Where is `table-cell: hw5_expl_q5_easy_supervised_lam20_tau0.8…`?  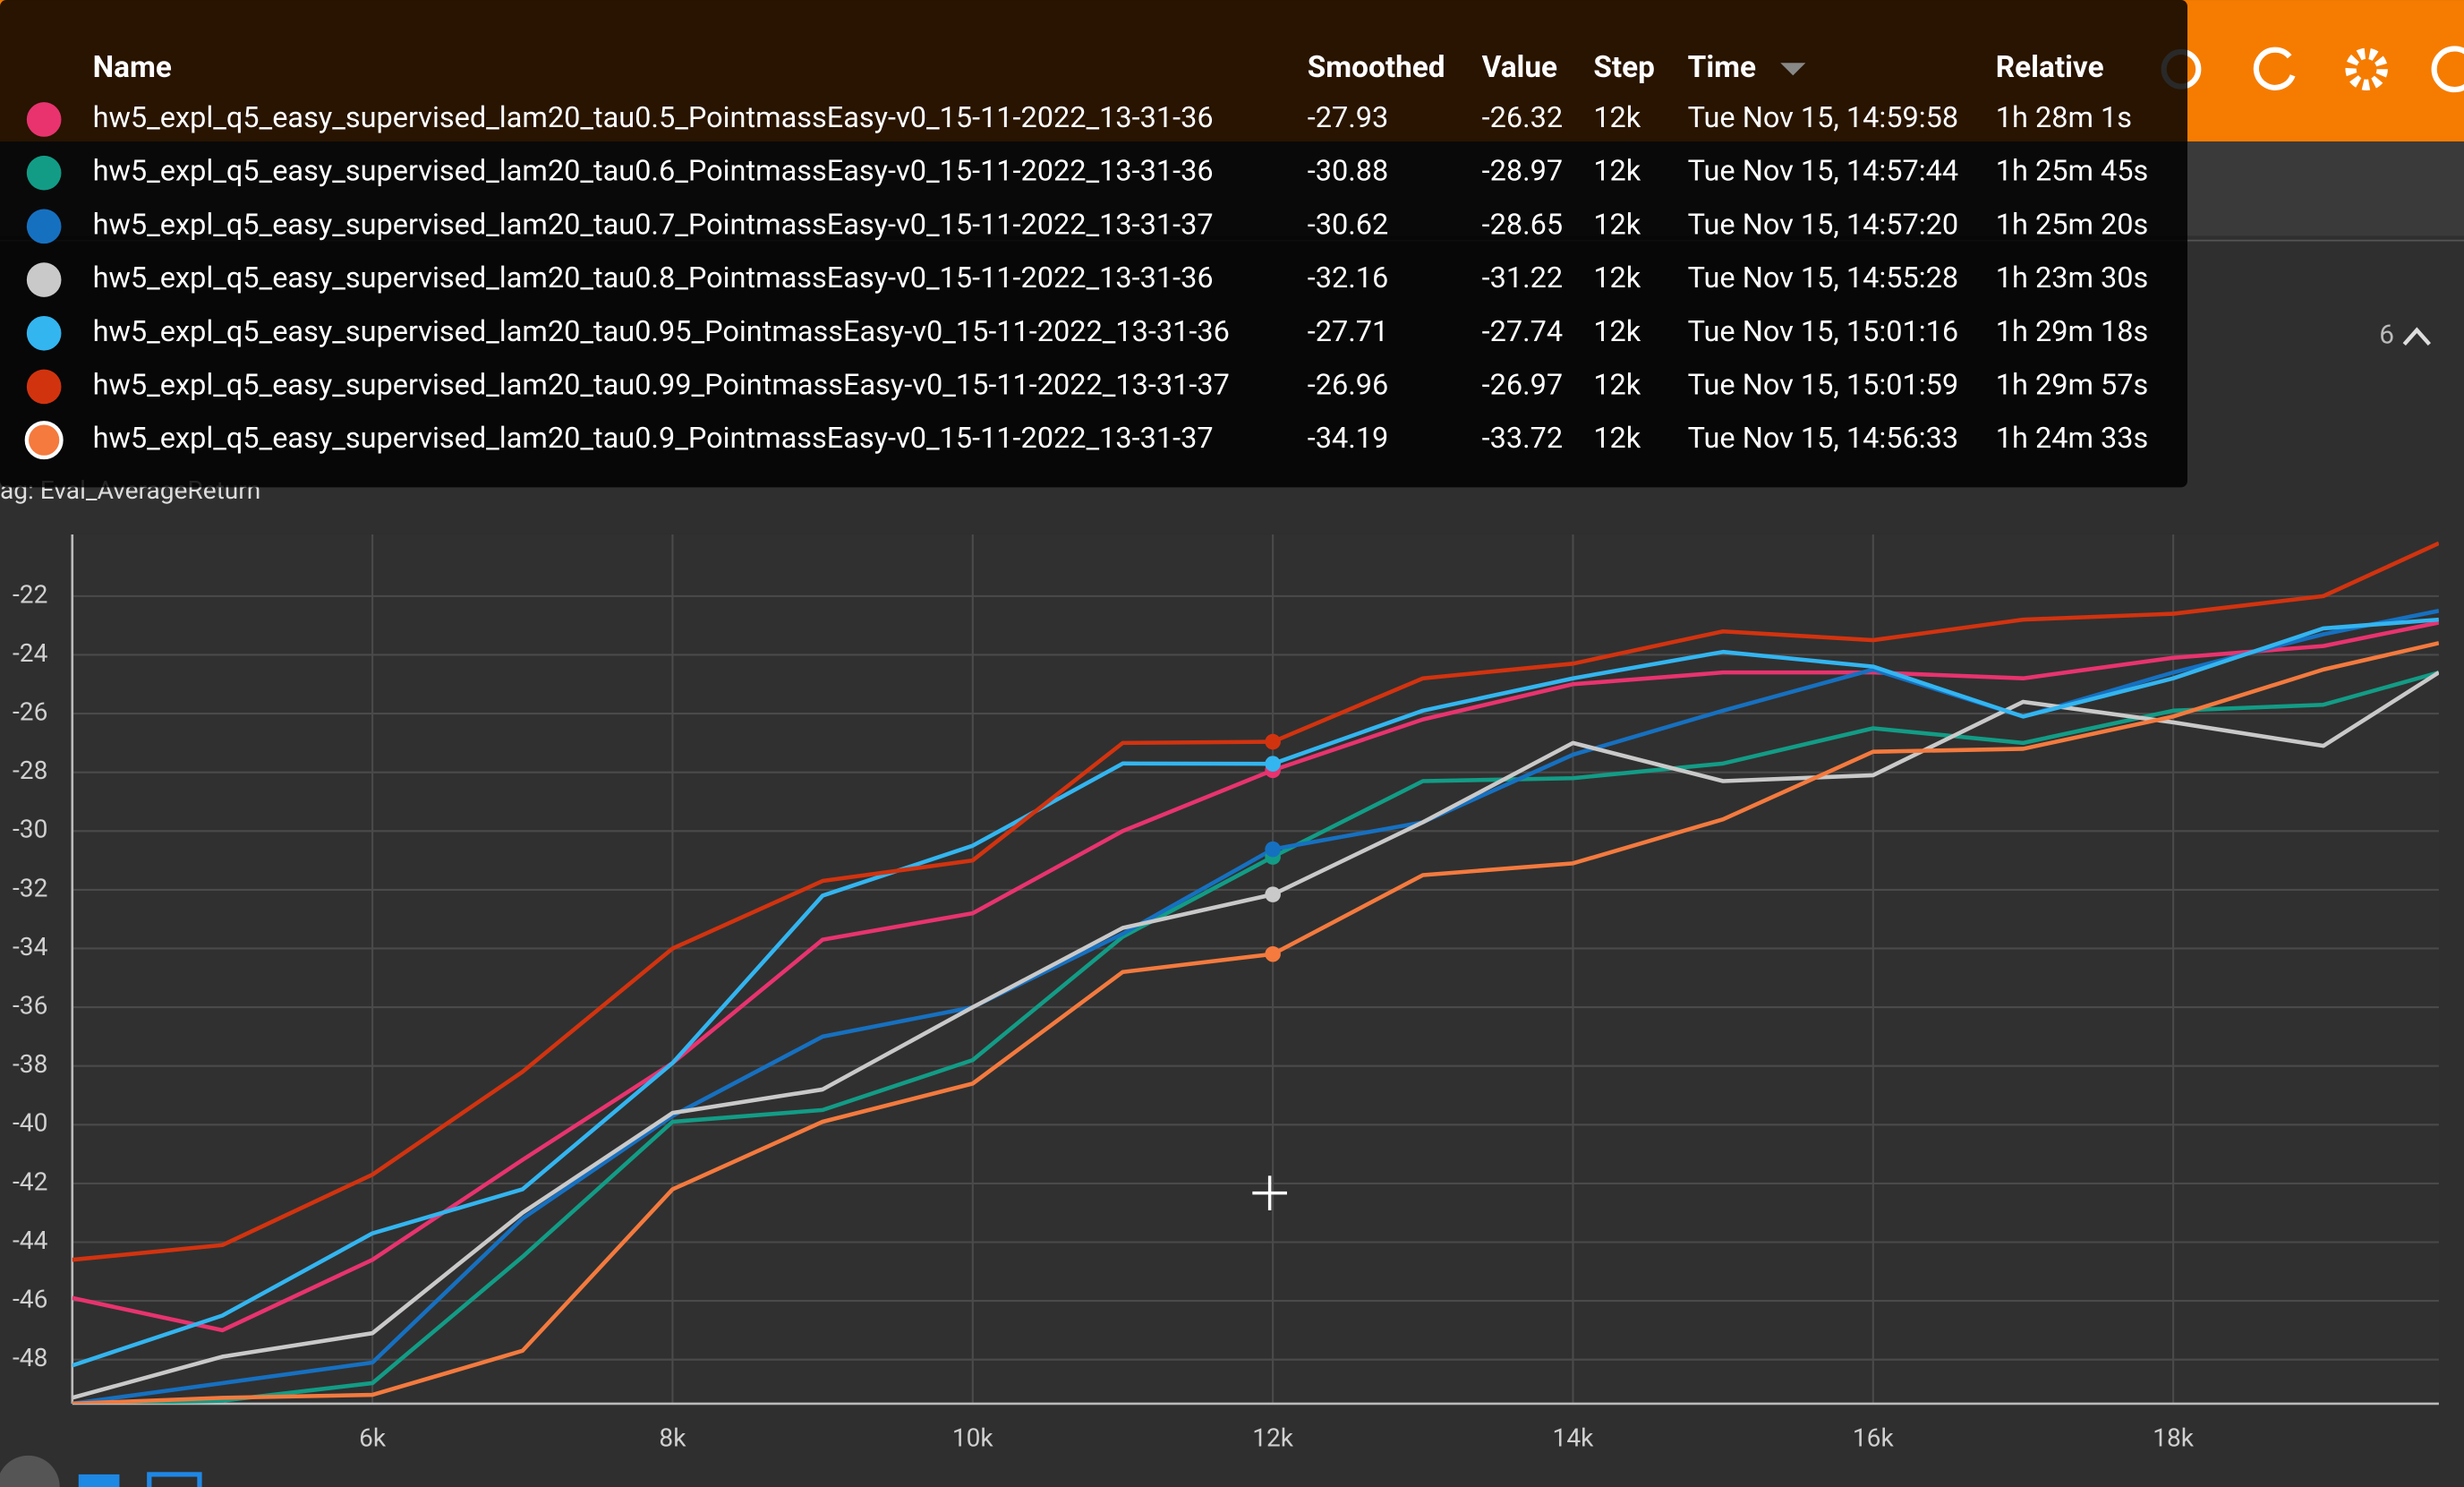
table-cell: hw5_expl_q5_easy_supervised_lam20_tau0.8… is located at coordinates (654, 278).